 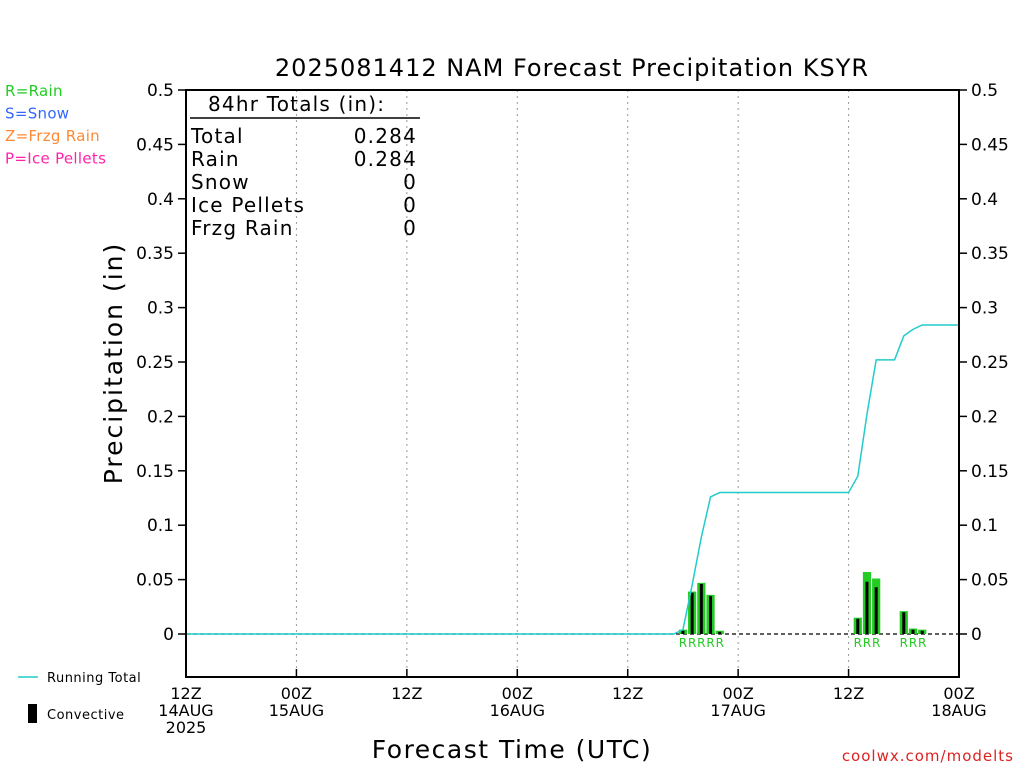 I want to click on ptype-label-3: R, so click(x=710, y=643).